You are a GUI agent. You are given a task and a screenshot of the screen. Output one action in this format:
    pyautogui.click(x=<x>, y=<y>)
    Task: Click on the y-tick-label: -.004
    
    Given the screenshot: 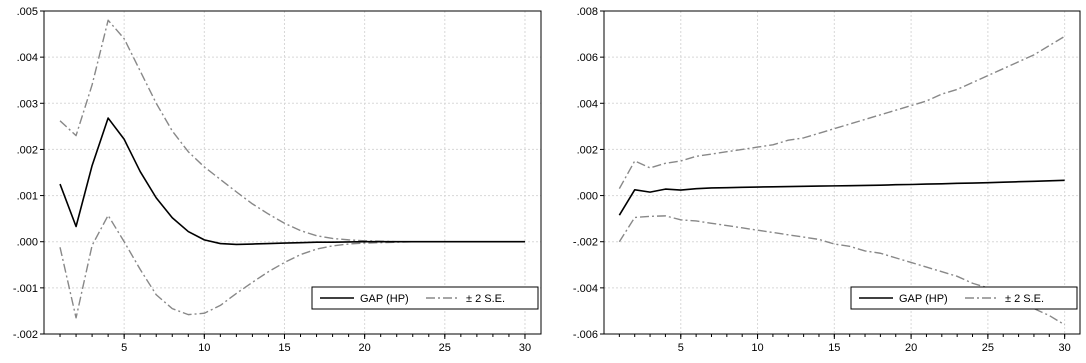 What is the action you would take?
    pyautogui.click(x=585, y=289)
    